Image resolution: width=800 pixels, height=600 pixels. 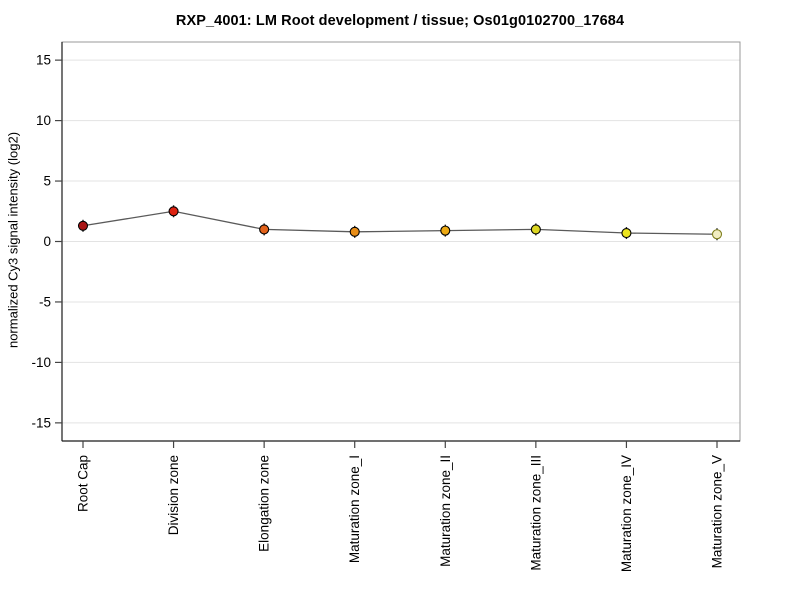 What do you see at coordinates (626, 513) in the screenshot?
I see `x-category-label-6: Maturation zone_IV` at bounding box center [626, 513].